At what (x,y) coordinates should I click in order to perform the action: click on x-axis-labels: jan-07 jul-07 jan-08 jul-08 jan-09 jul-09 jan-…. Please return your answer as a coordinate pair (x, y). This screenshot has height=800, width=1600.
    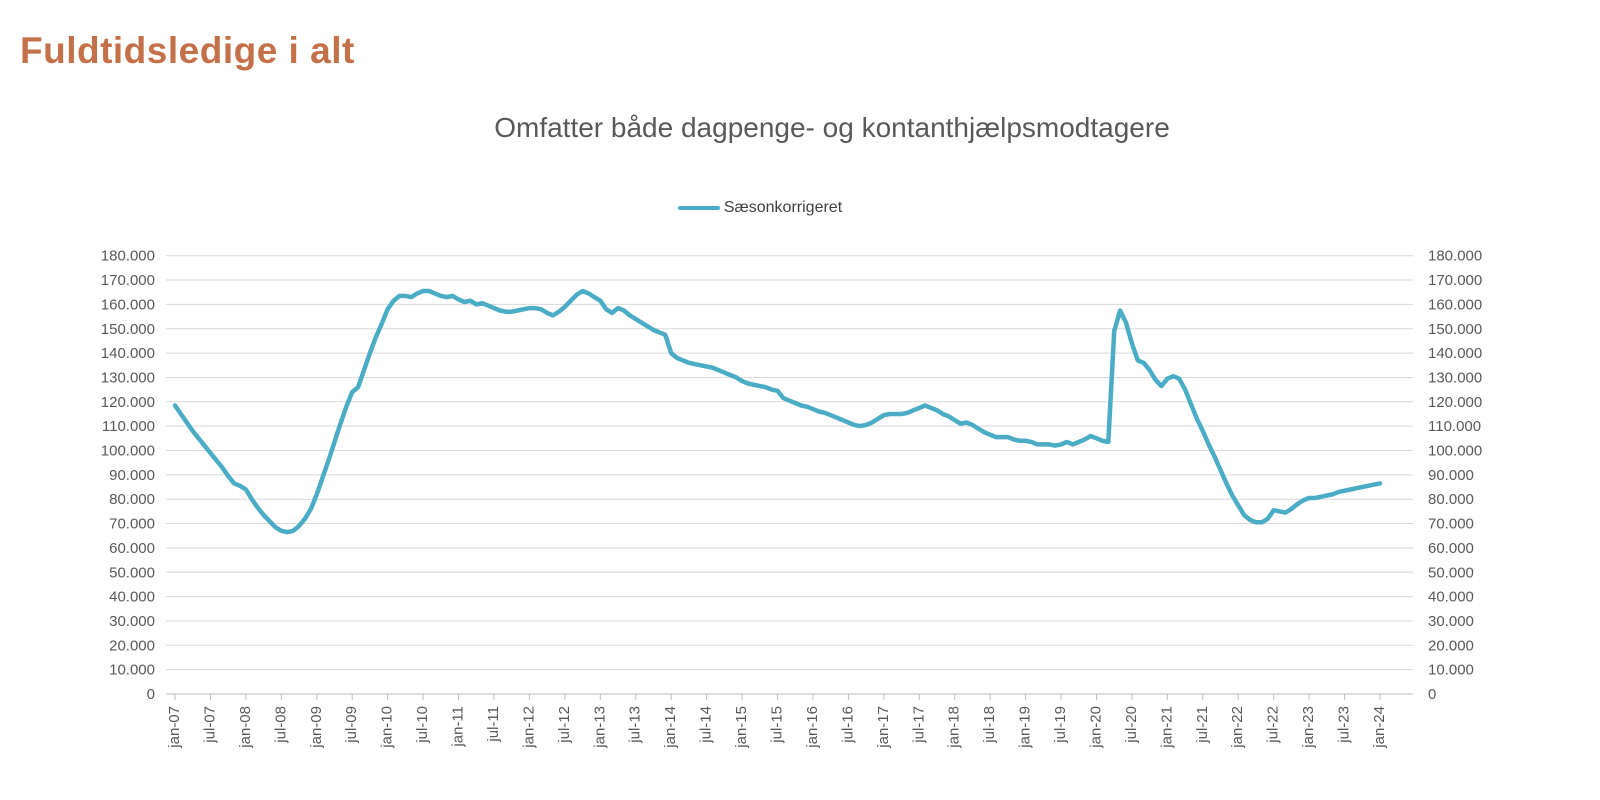
    Looking at the image, I should click on (777, 727).